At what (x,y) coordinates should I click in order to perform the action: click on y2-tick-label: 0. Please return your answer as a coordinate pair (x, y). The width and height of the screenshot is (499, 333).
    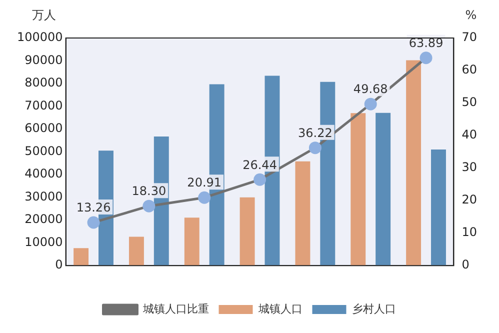
    Looking at the image, I should click on (466, 265).